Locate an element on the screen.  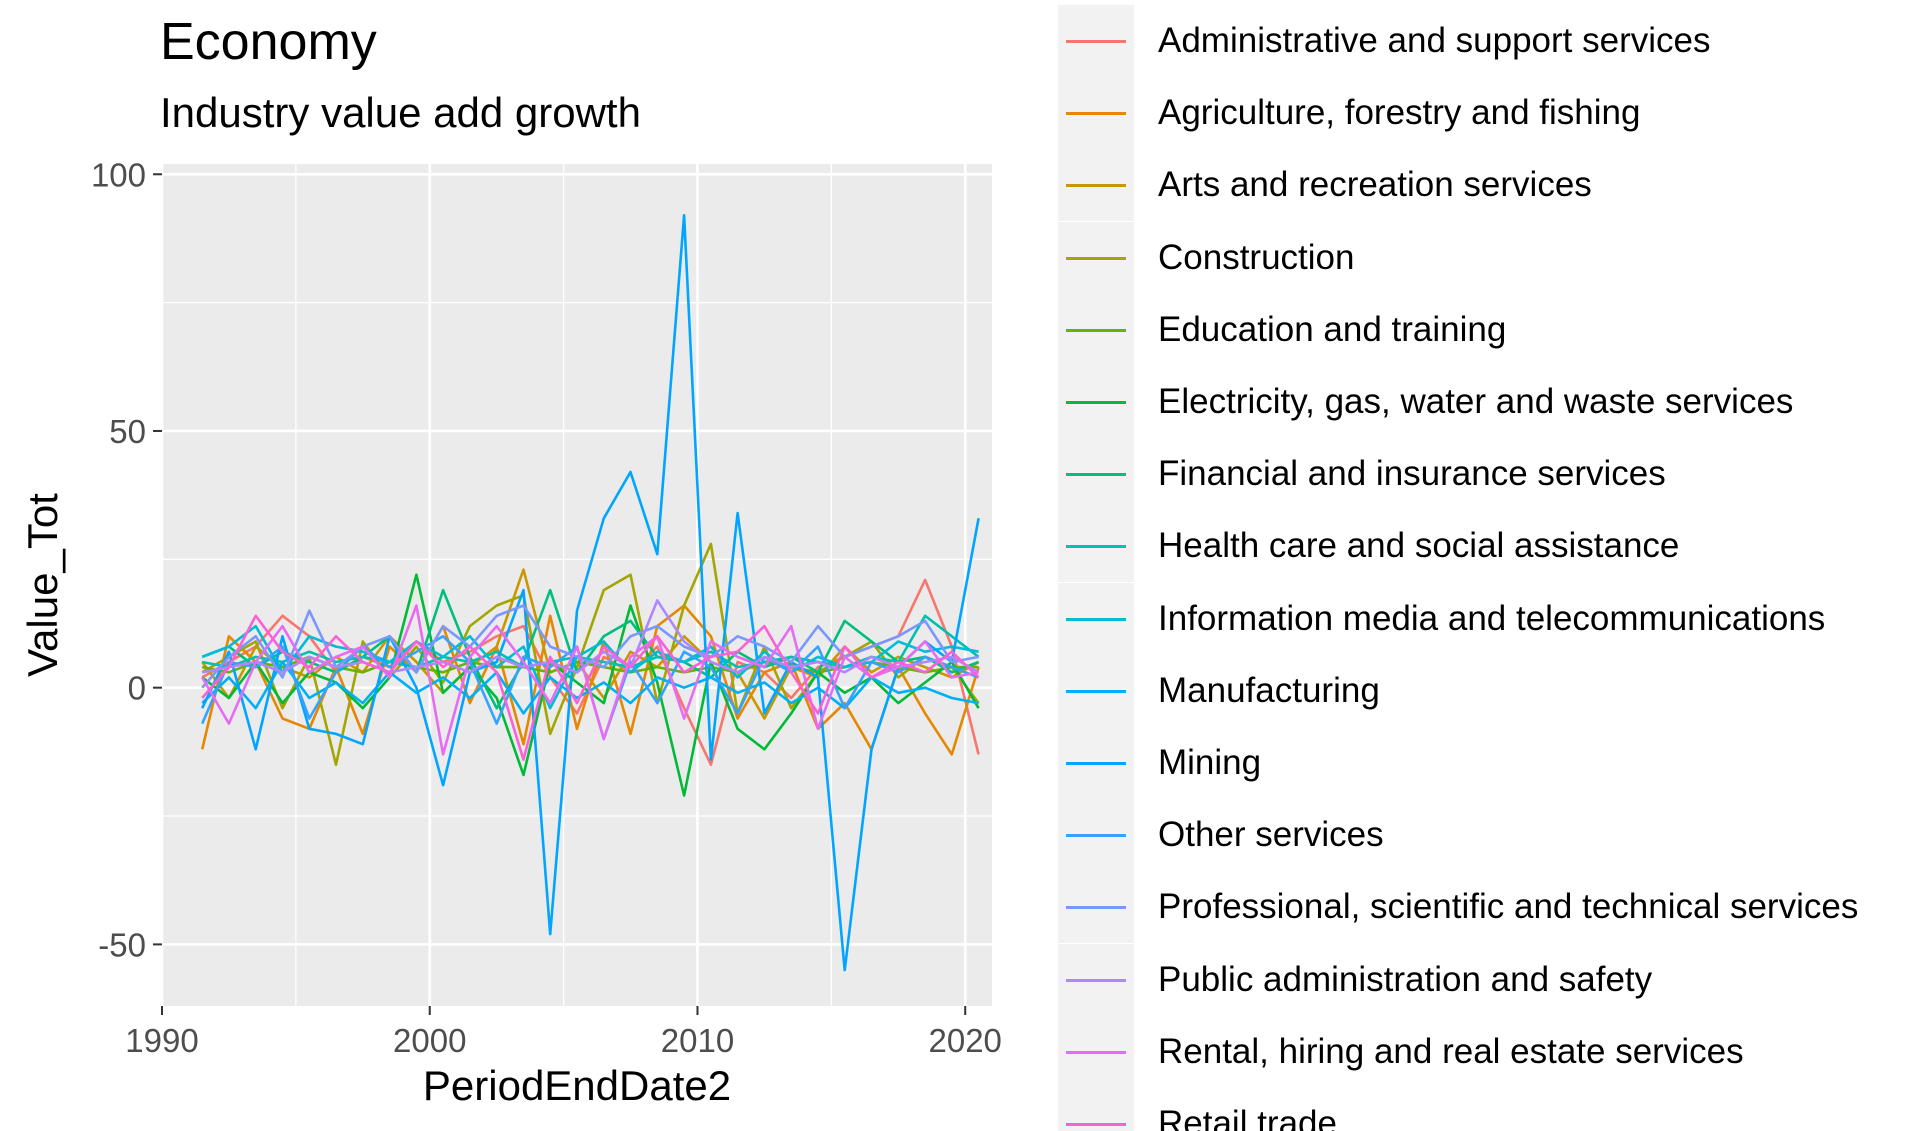
legend-item: Arts and recreation services is located at coordinates (1488, 185).